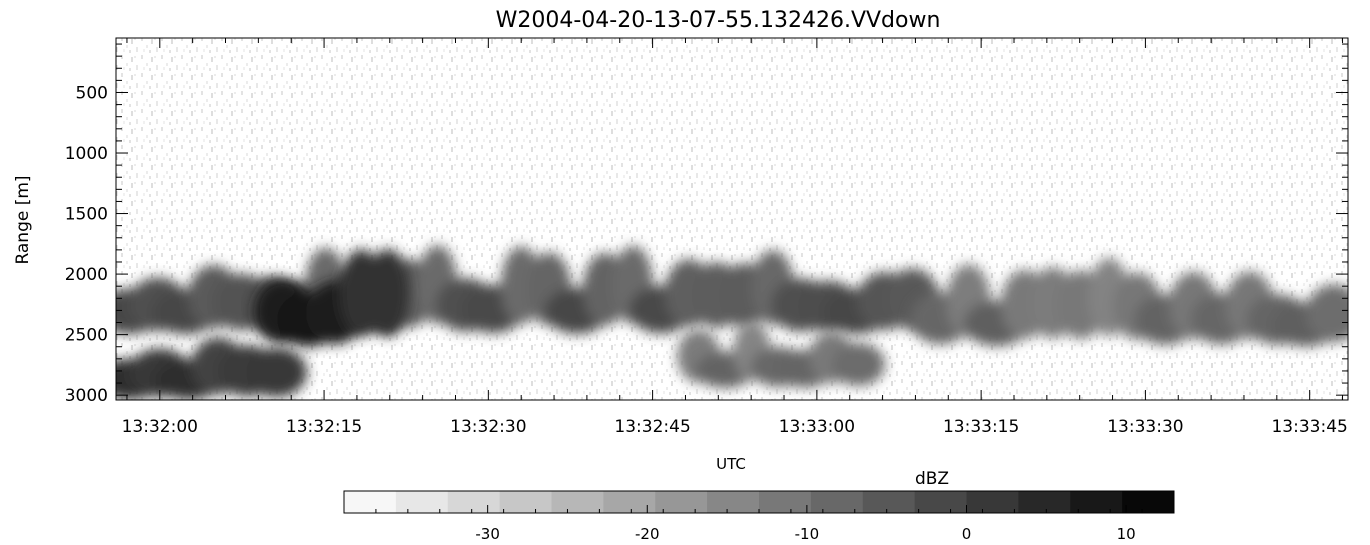 Image resolution: width=1370 pixels, height=545 pixels. I want to click on x-axis-label: UTC, so click(731, 464).